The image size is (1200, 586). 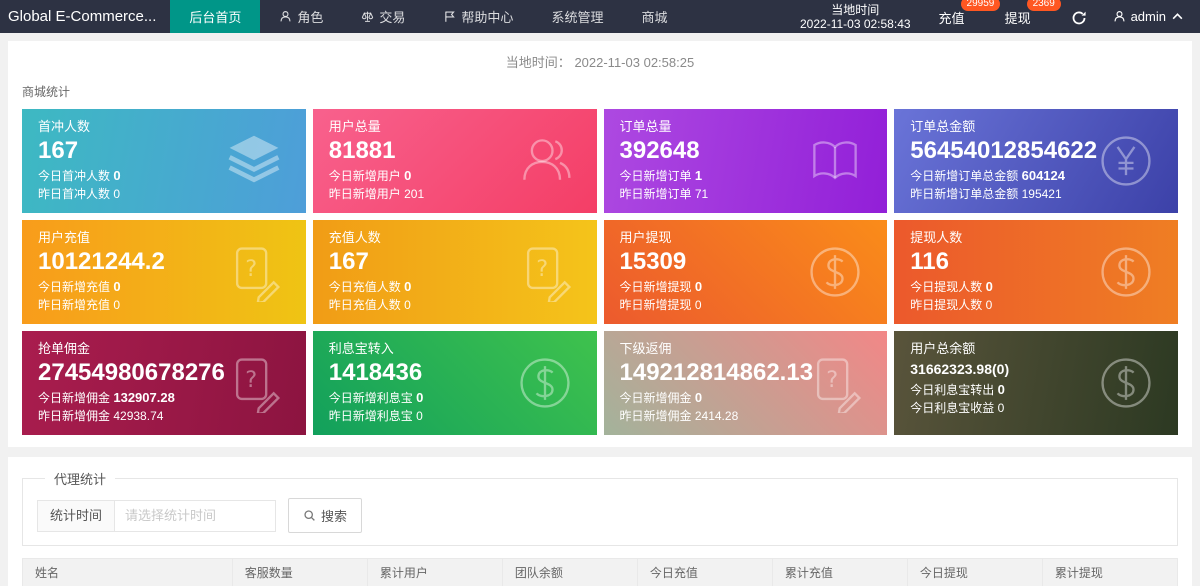 What do you see at coordinates (745, 272) in the screenshot?
I see `stat-card: 用户提现 15309 今日新增提现 0 昨日新增提现 0` at bounding box center [745, 272].